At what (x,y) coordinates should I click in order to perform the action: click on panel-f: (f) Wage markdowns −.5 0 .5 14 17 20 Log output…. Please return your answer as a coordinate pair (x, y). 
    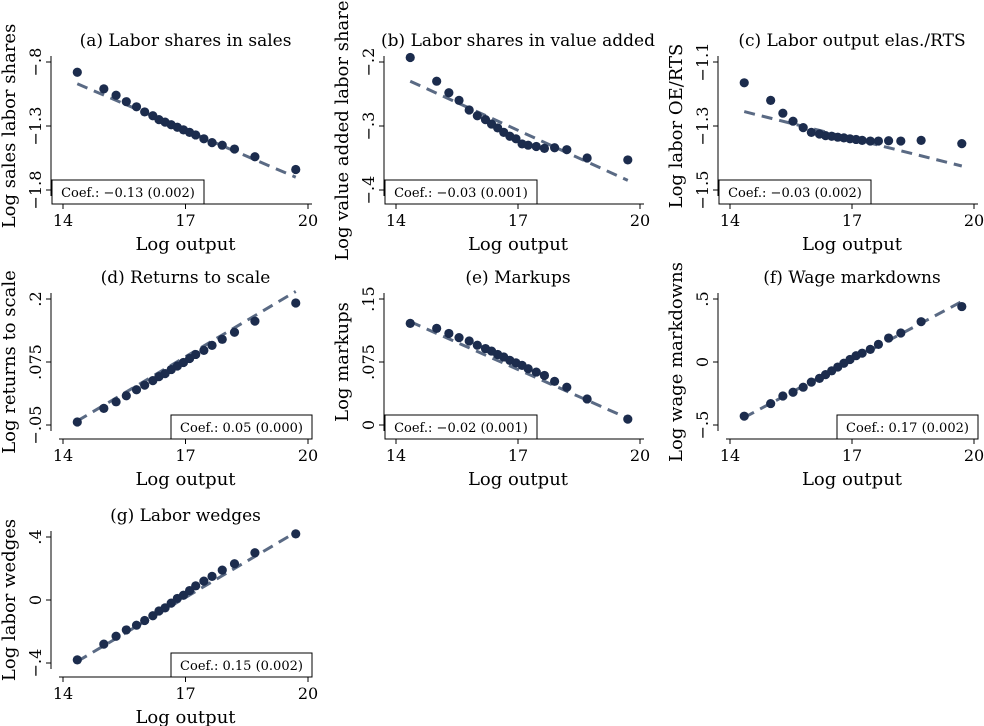
    Looking at the image, I should click on (825, 376).